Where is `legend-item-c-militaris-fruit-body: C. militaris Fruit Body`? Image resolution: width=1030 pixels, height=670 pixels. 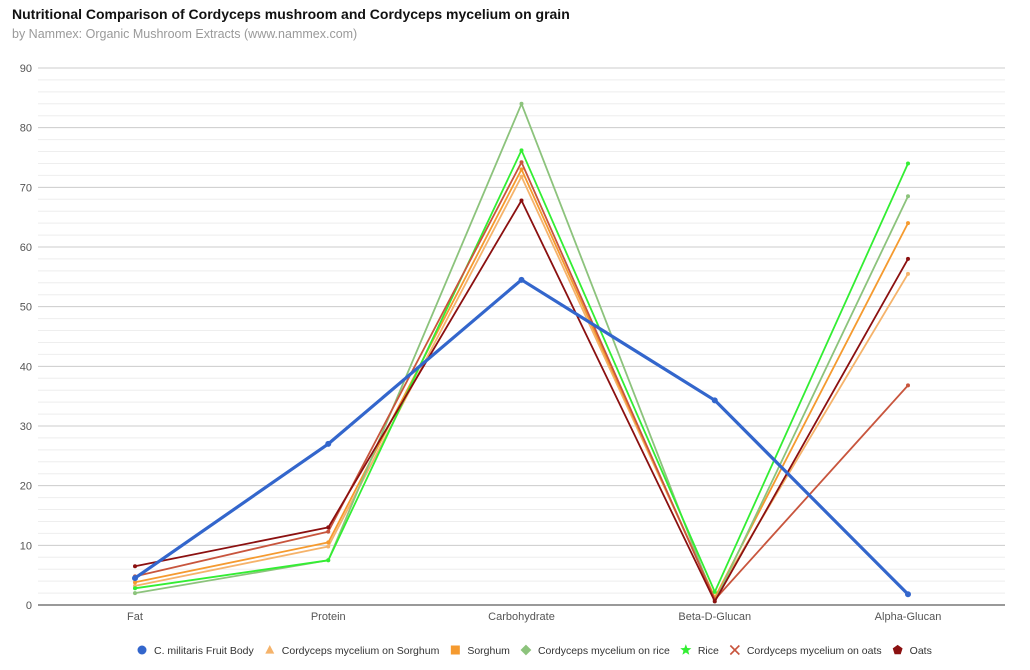
legend-item-c-militaris-fruit-body: C. militaris Fruit Body is located at coordinates (196, 651).